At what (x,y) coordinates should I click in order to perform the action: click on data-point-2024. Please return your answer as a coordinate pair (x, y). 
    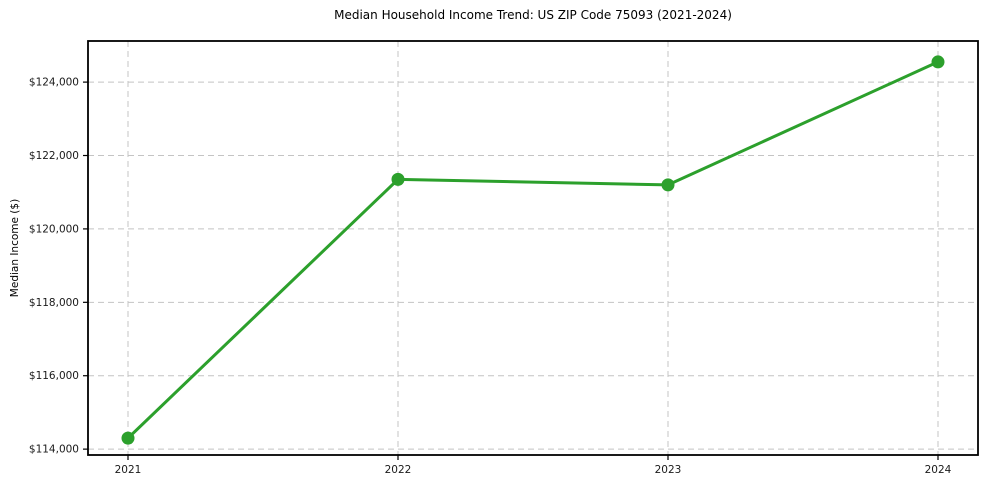
    Looking at the image, I should click on (938, 62).